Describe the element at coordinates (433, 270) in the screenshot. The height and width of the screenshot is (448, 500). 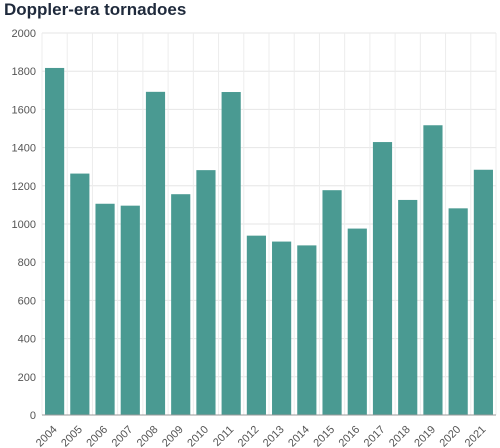
I see `bar-2019` at that location.